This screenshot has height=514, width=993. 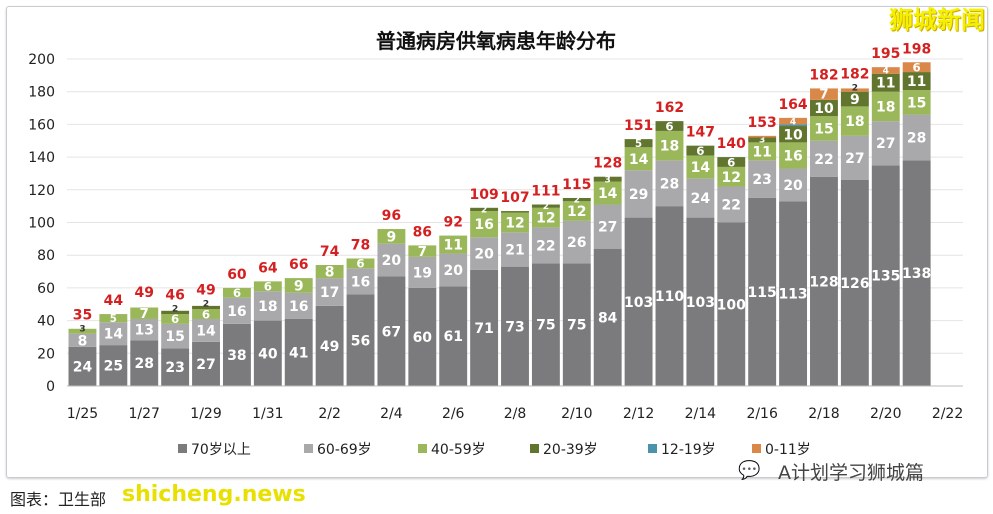 What do you see at coordinates (700, 133) in the screenshot?
I see `bar-total-label: 147` at bounding box center [700, 133].